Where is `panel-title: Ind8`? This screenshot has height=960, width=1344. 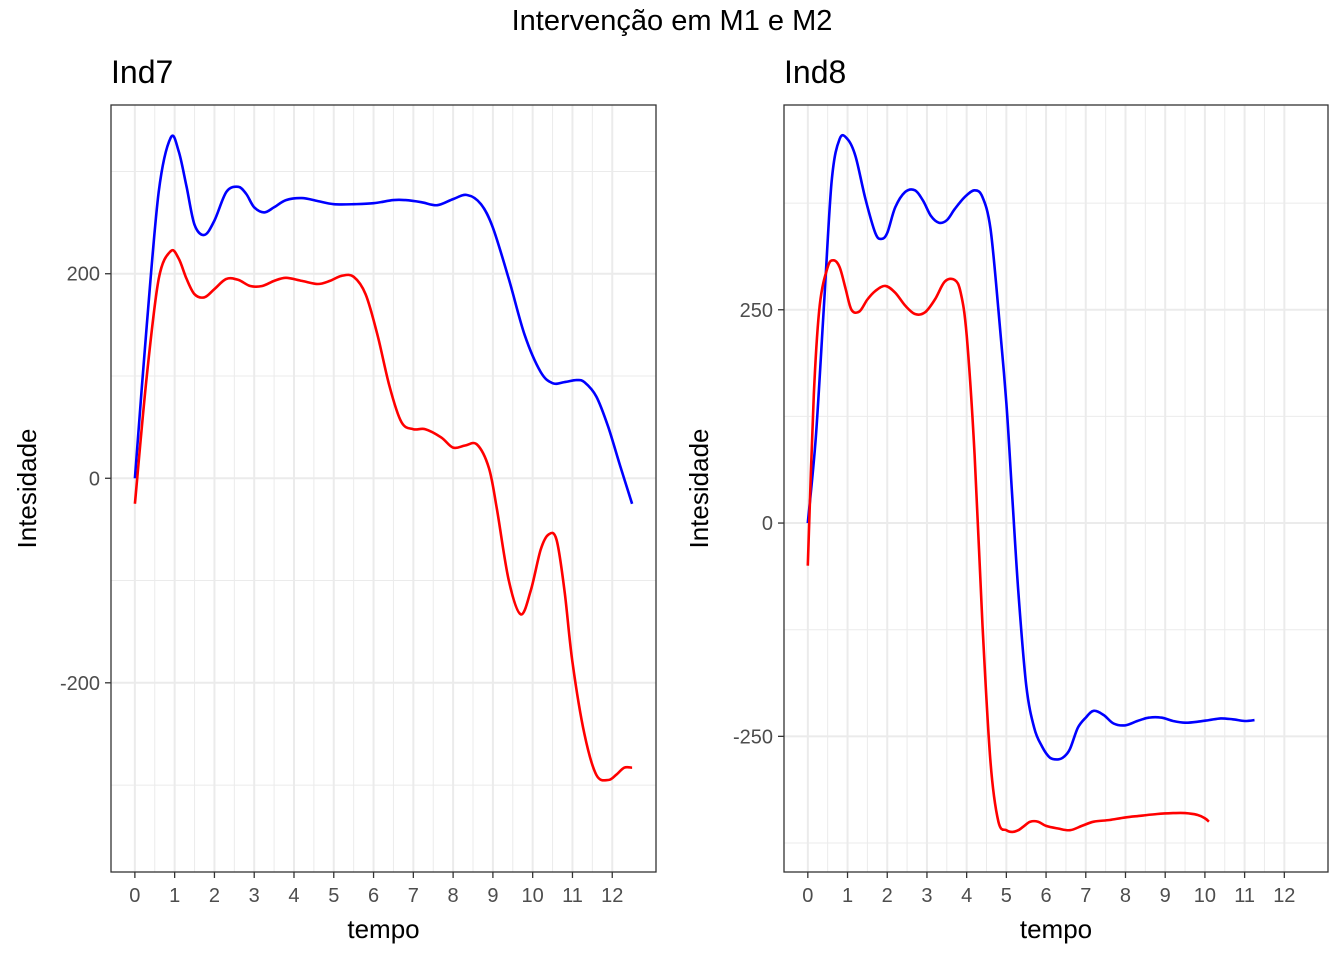 panel-title: Ind8 is located at coordinates (815, 72).